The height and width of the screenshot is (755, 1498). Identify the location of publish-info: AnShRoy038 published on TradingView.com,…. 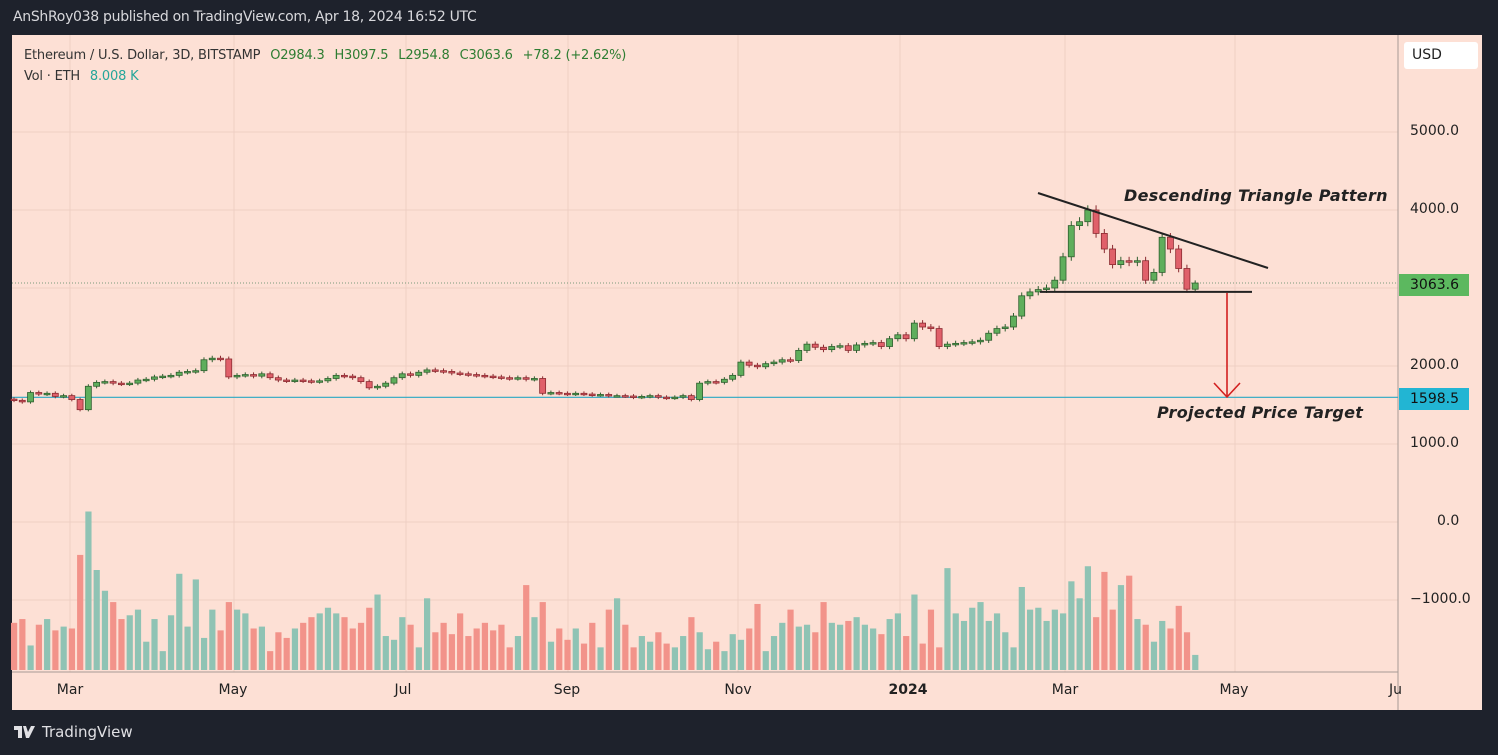
(245, 17).